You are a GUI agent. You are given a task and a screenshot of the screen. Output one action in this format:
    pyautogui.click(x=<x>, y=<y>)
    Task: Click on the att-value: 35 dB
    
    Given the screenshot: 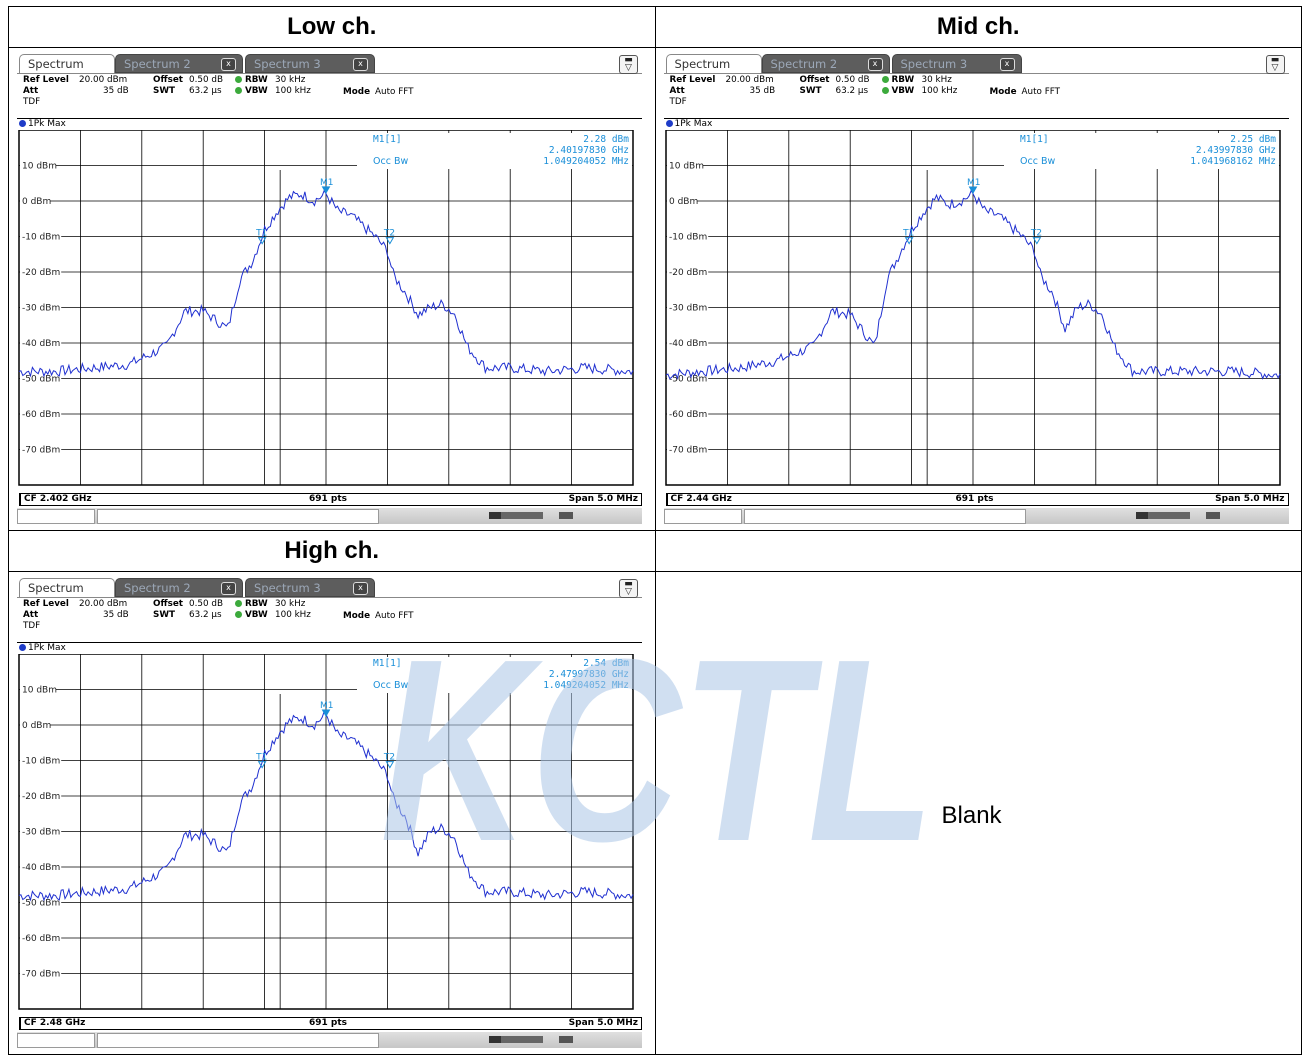 What is the action you would take?
    pyautogui.click(x=116, y=615)
    